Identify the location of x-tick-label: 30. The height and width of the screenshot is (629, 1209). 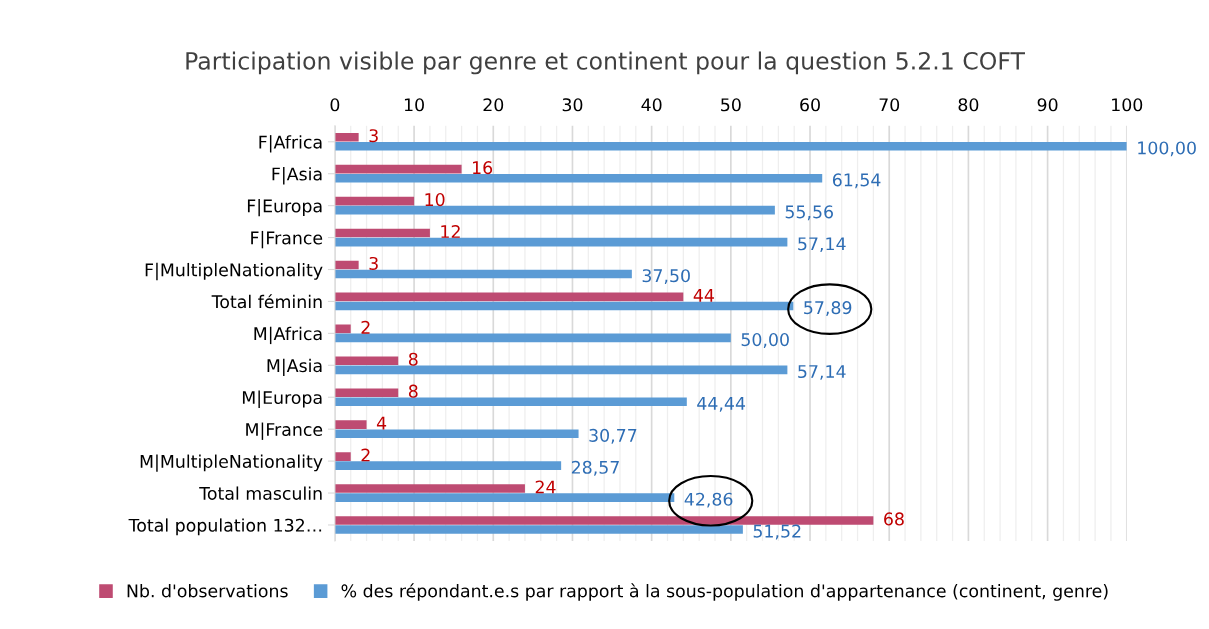
(572, 105).